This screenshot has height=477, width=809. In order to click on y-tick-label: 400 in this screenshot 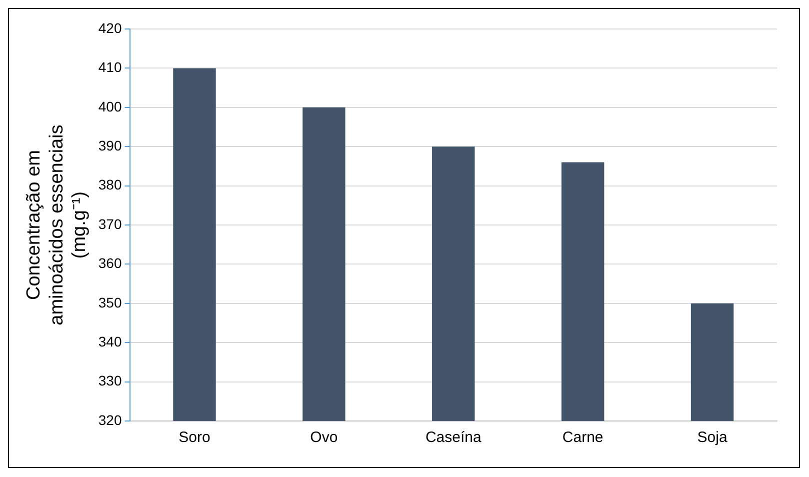, I will do `click(110, 106)`.